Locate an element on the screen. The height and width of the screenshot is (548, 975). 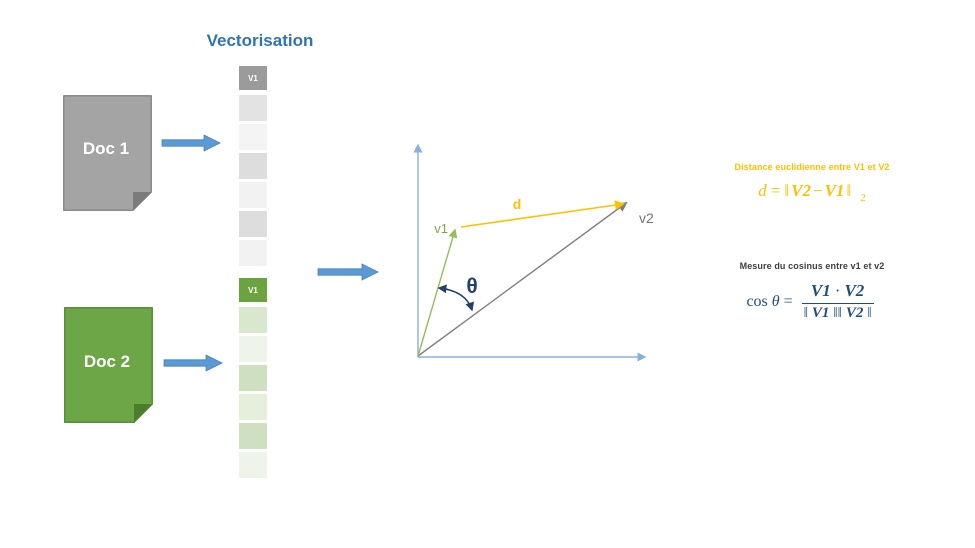
theta-angle-arc is located at coordinates (456, 298).